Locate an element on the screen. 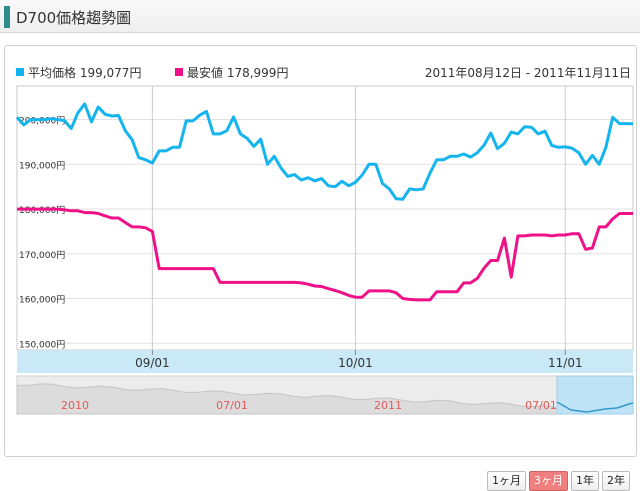  legend-min-label: 最安値 178,999円 is located at coordinates (237, 72).